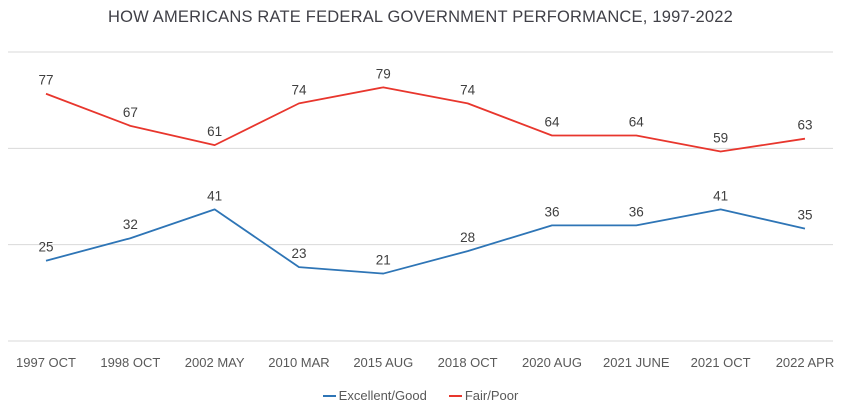 Image resolution: width=841 pixels, height=412 pixels. What do you see at coordinates (130, 362) in the screenshot?
I see `x-axis-label: 1998 OCT` at bounding box center [130, 362].